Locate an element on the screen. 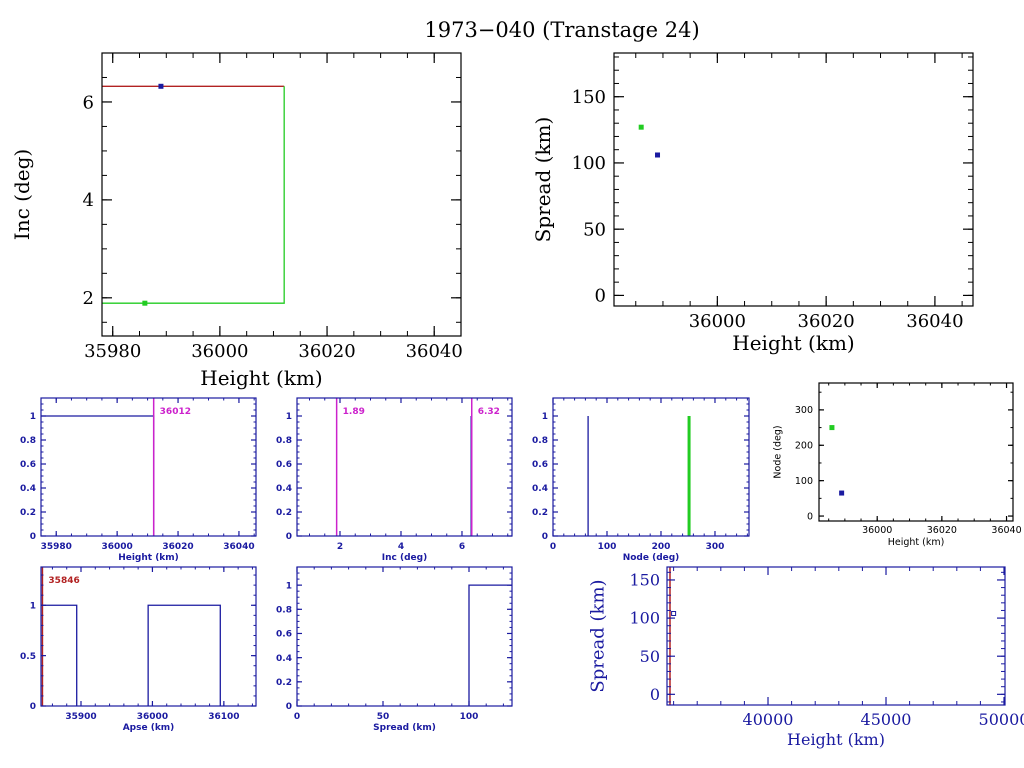 The image size is (1024, 768). y-tick-label: 2 is located at coordinates (88, 298).